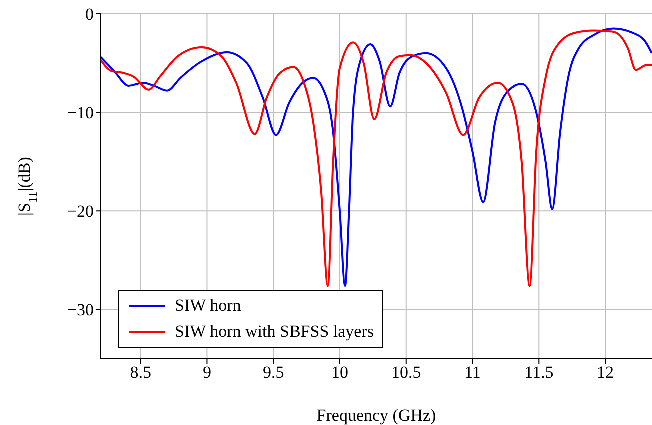 The width and height of the screenshot is (652, 425). What do you see at coordinates (605, 372) in the screenshot?
I see `x-tick-label: 12` at bounding box center [605, 372].